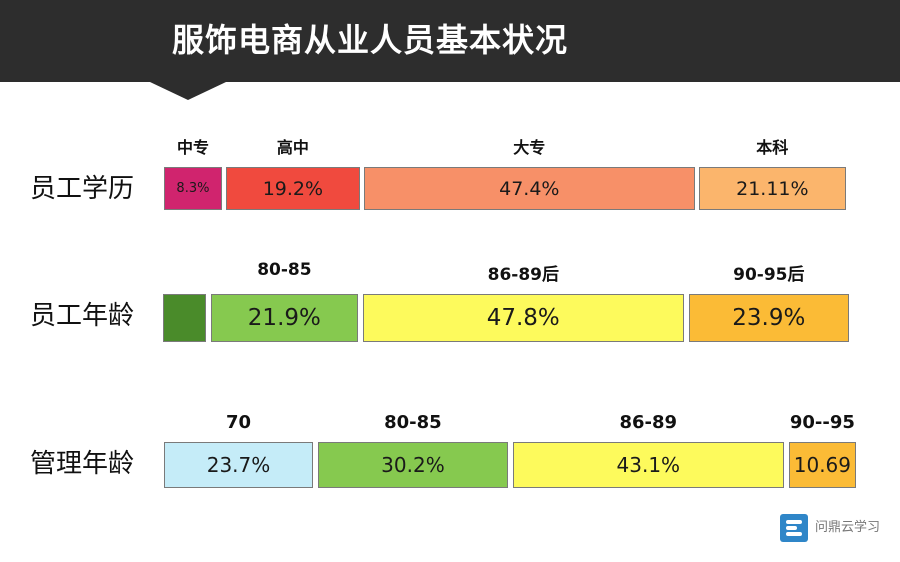 The height and width of the screenshot is (562, 900). I want to click on data-label: 8.3%, so click(193, 188).